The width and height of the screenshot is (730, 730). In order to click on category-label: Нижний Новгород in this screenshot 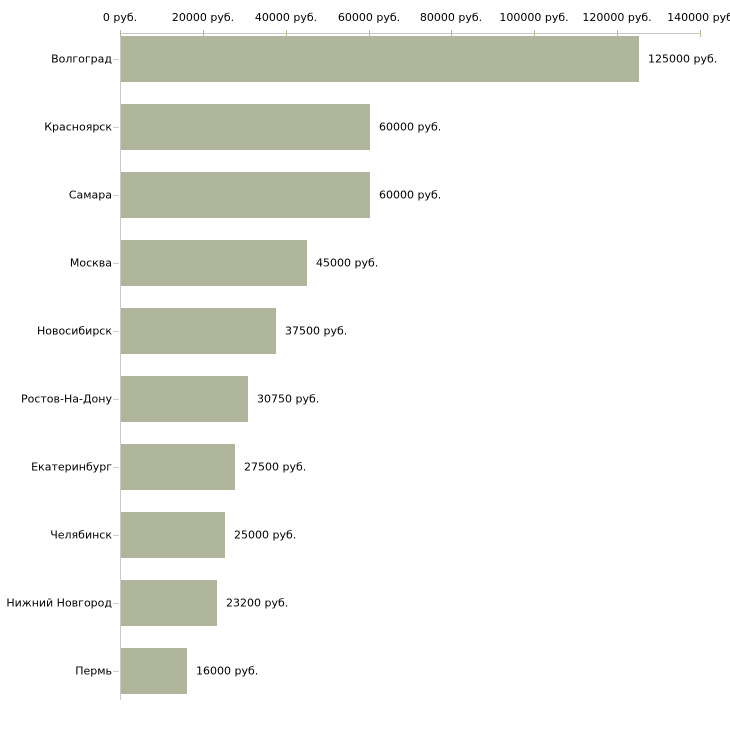, I will do `click(59, 603)`.